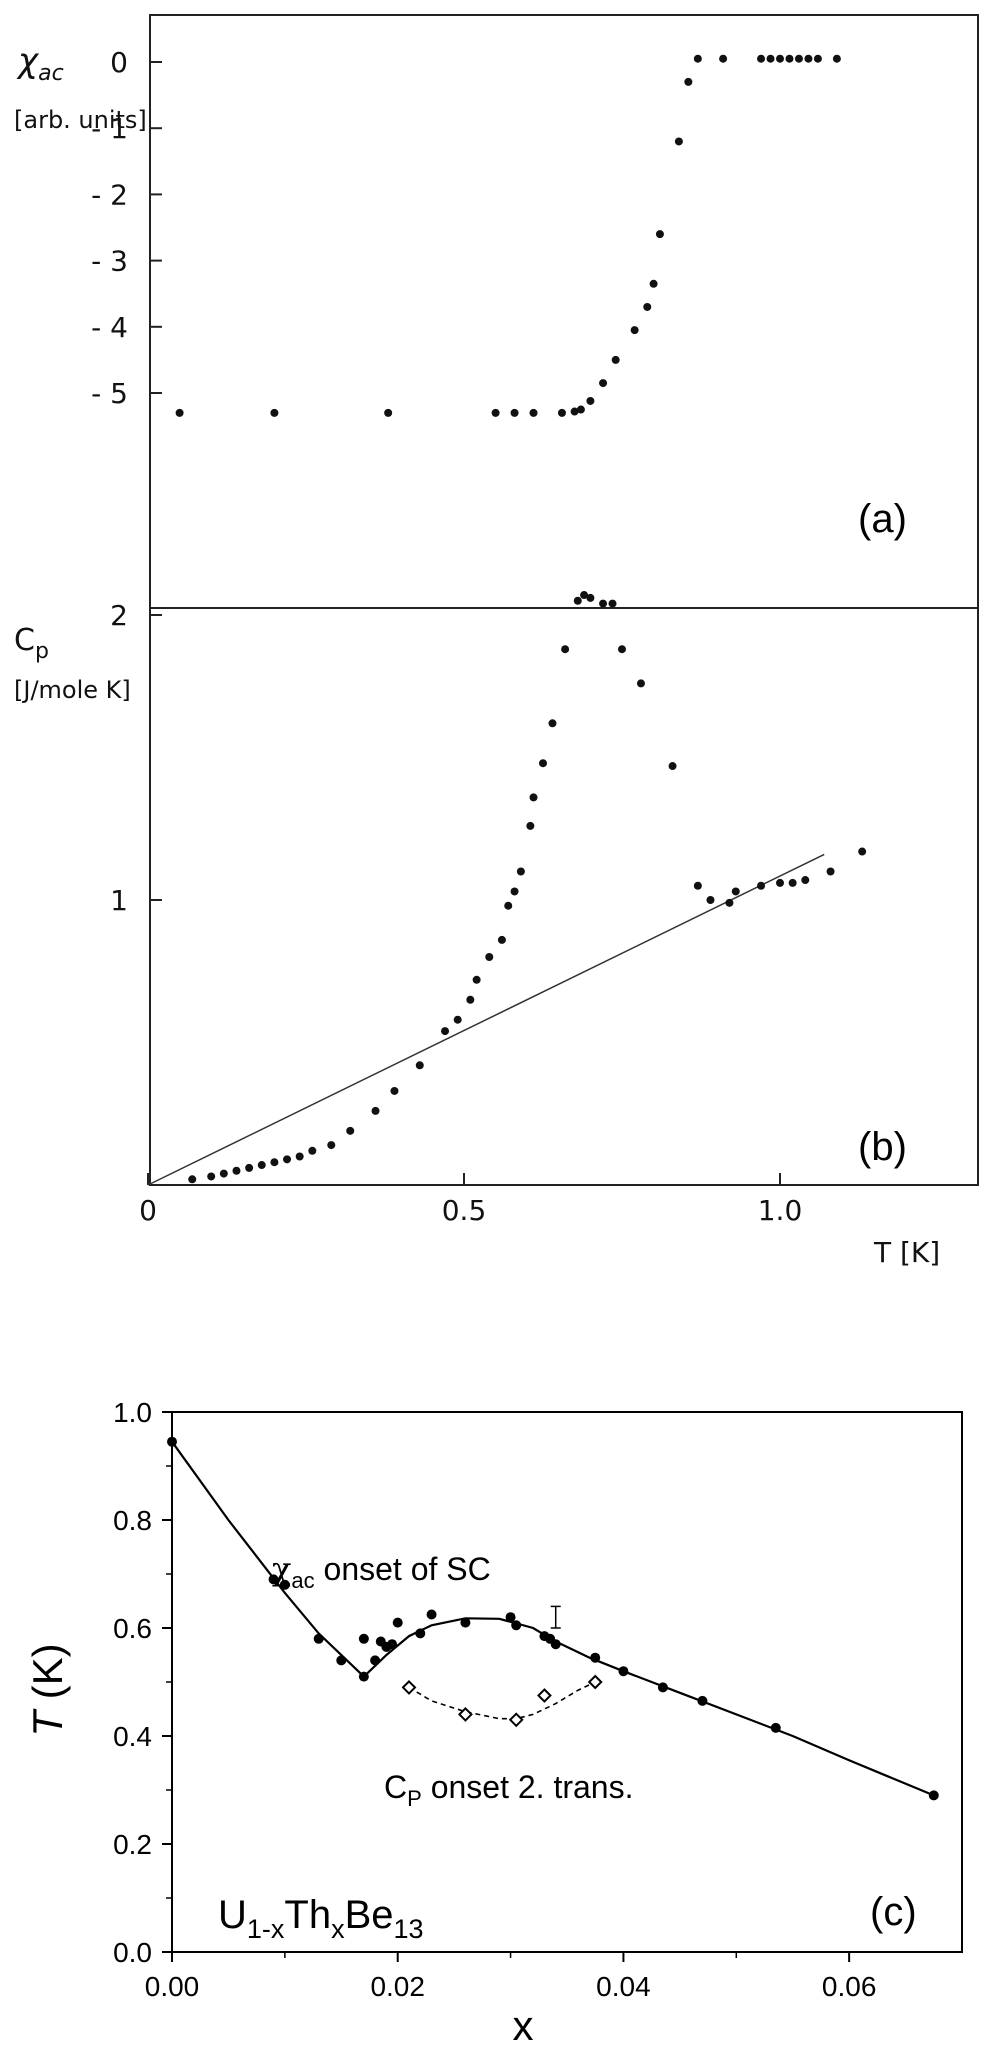 Image resolution: width=1001 pixels, height=2046 pixels. What do you see at coordinates (523, 2024) in the screenshot?
I see `panel-c-xlabel: x` at bounding box center [523, 2024].